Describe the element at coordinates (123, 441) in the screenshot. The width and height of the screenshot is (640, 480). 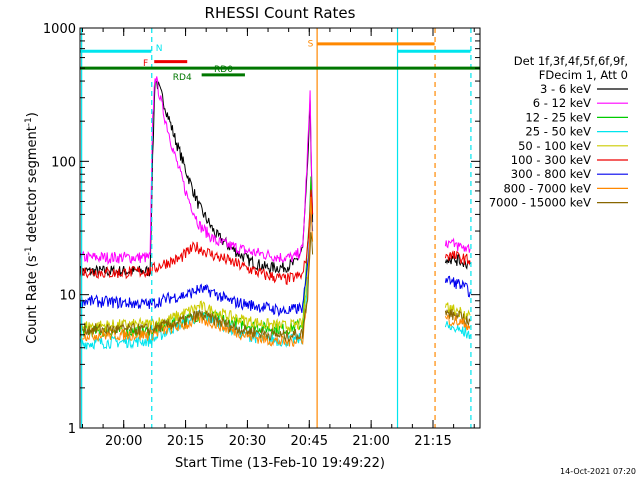
I see `x-tick-label-0: 20:00` at that location.